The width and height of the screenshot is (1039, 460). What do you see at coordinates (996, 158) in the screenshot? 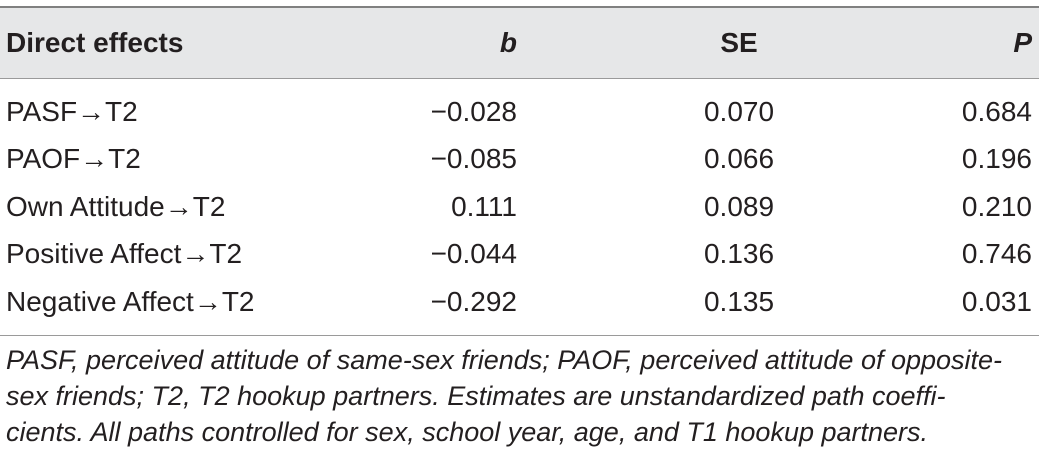
I see `row-p-value: 0.196` at bounding box center [996, 158].